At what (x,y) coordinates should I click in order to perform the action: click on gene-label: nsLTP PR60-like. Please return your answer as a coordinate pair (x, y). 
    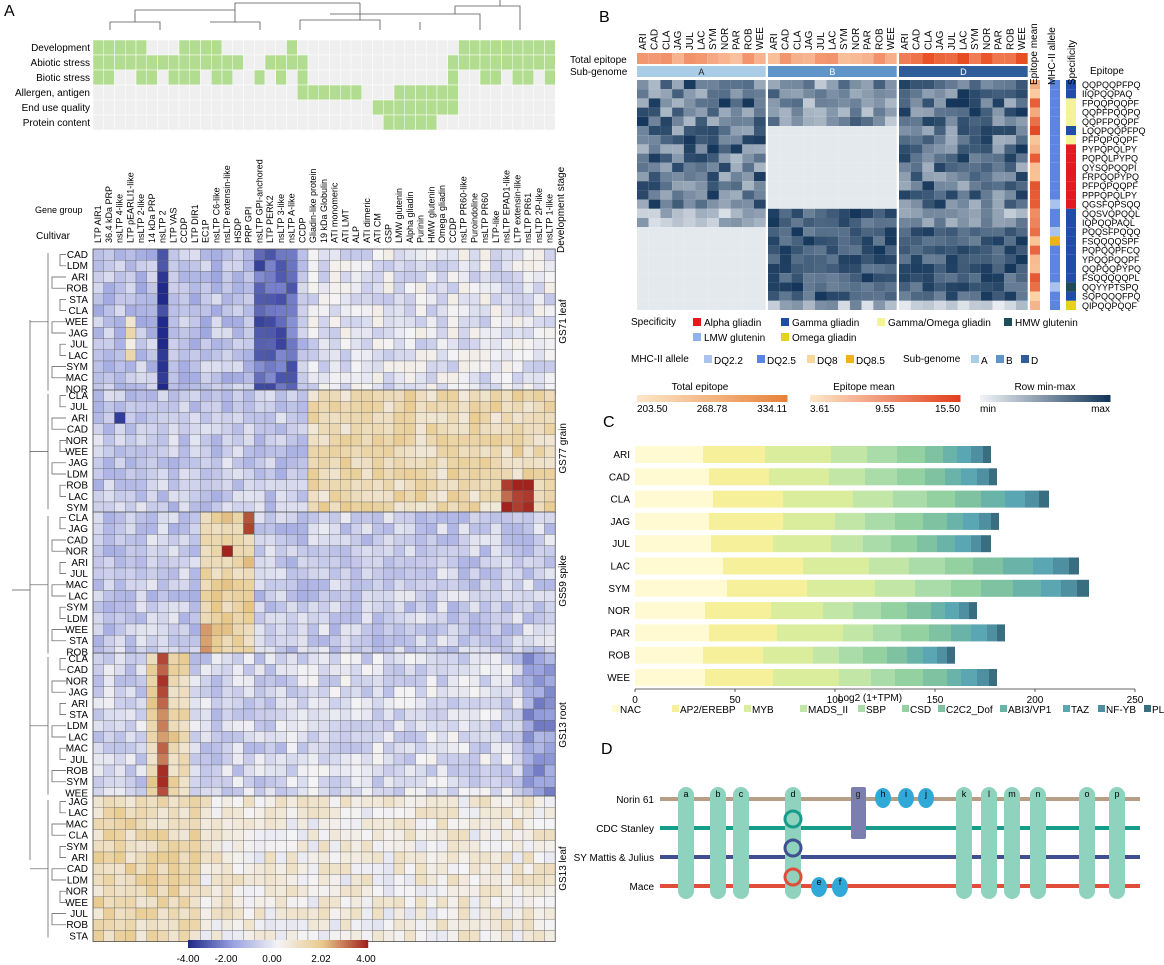
    Looking at the image, I should click on (464, 209).